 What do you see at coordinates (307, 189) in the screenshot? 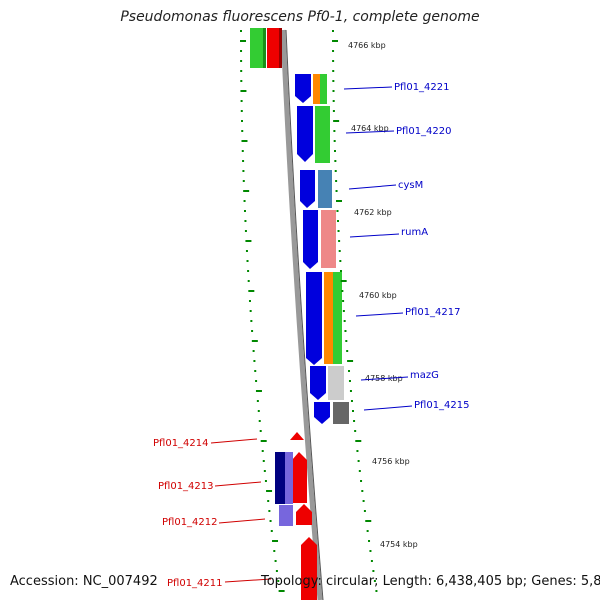
I see `cds-cysm` at bounding box center [307, 189].